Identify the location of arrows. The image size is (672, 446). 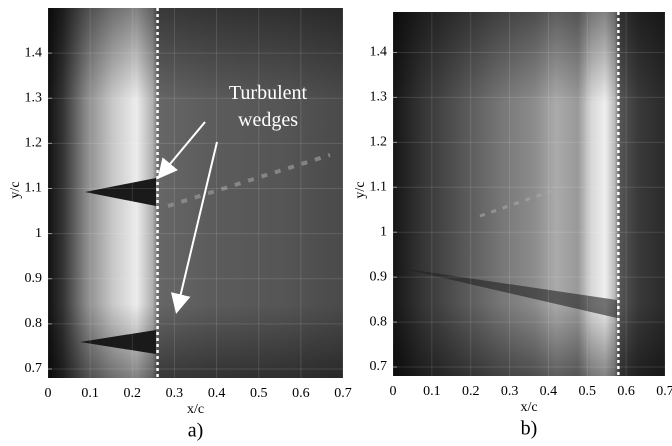
(187, 217).